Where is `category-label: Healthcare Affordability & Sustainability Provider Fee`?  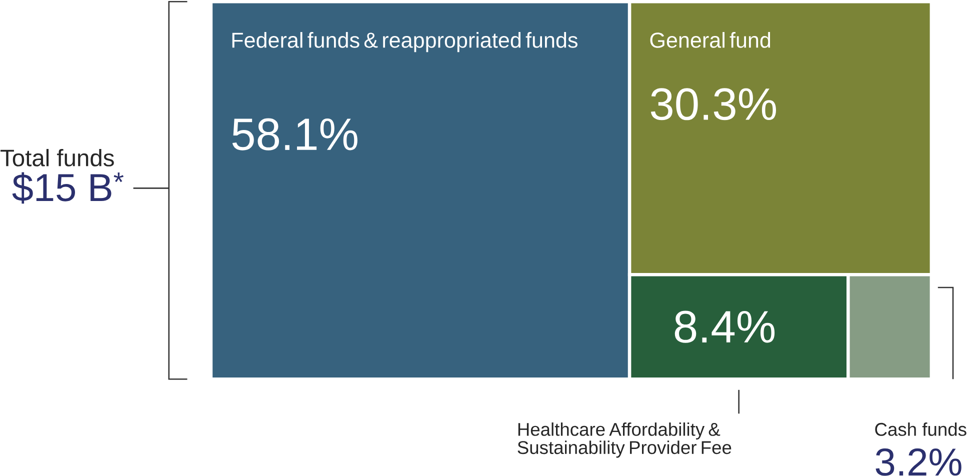
category-label: Healthcare Affordability & Sustainability Provider Fee is located at coordinates (625, 440).